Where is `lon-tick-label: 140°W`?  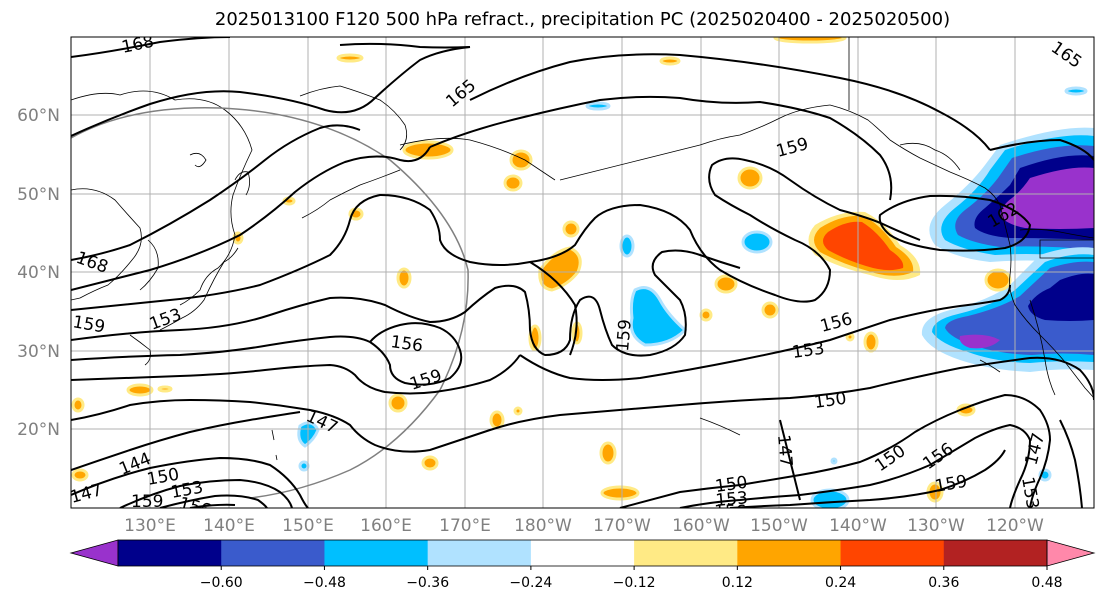 lon-tick-label: 140°W is located at coordinates (858, 526).